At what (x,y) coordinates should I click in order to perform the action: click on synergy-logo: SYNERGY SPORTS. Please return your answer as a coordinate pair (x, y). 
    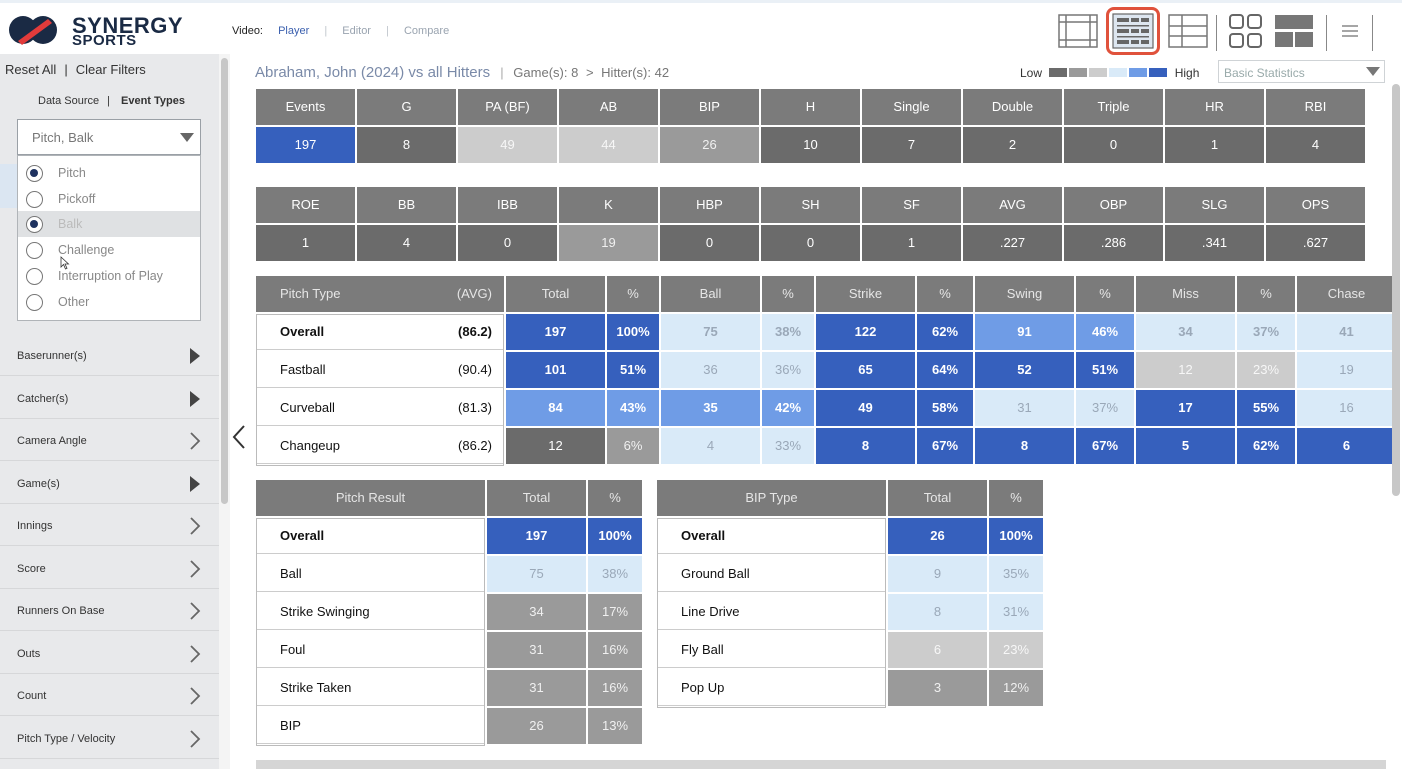
    Looking at the image, I should click on (108, 31).